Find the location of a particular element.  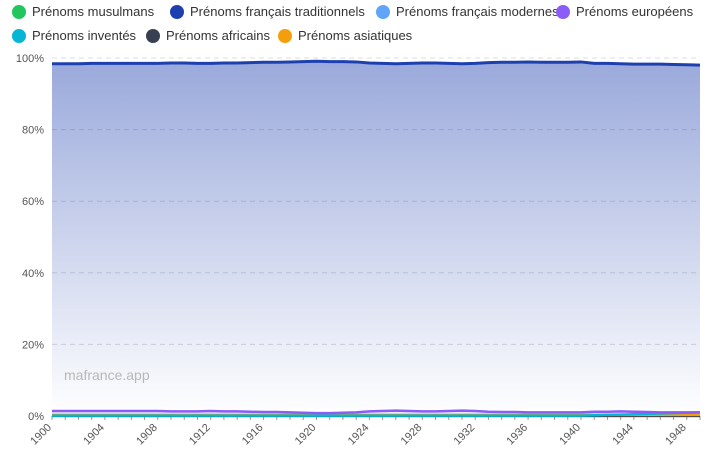

y-tick-label: 60% is located at coordinates (33, 202).